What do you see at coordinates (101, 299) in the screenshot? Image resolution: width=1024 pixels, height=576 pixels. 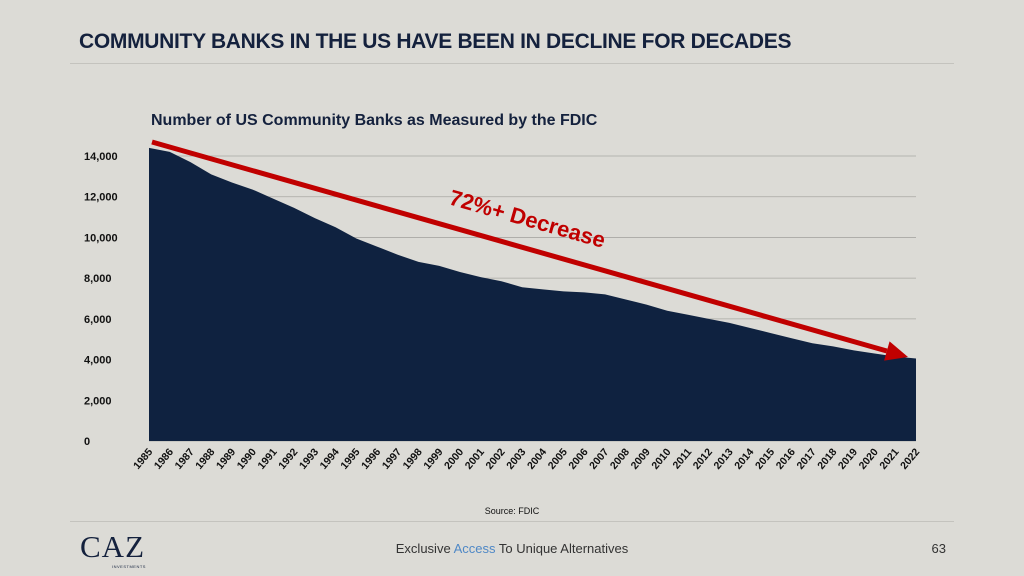 I see `y-axis: 0 2,000 4,000 6,000 8,000 10,000 12,000 14,000` at bounding box center [101, 299].